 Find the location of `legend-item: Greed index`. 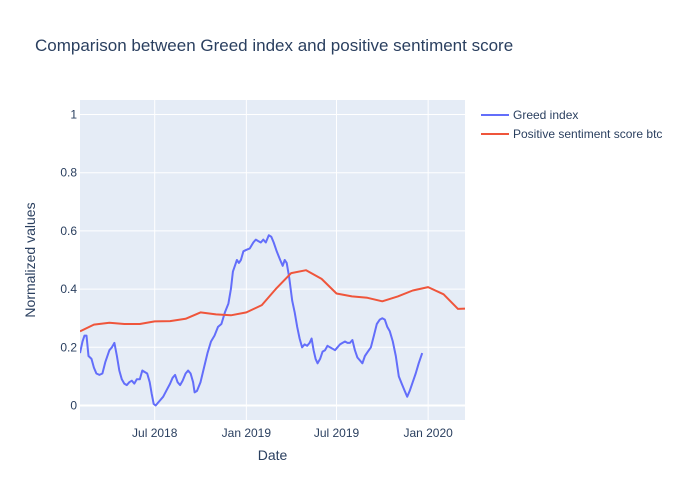

legend-item: Greed index is located at coordinates (529, 115).